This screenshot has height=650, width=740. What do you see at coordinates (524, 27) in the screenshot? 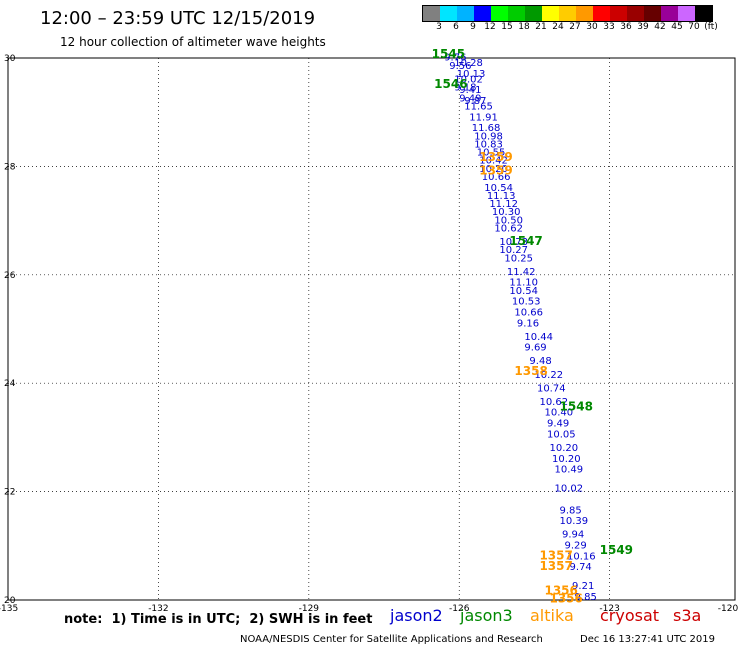
I see `color-scale-label: 18` at bounding box center [524, 27].